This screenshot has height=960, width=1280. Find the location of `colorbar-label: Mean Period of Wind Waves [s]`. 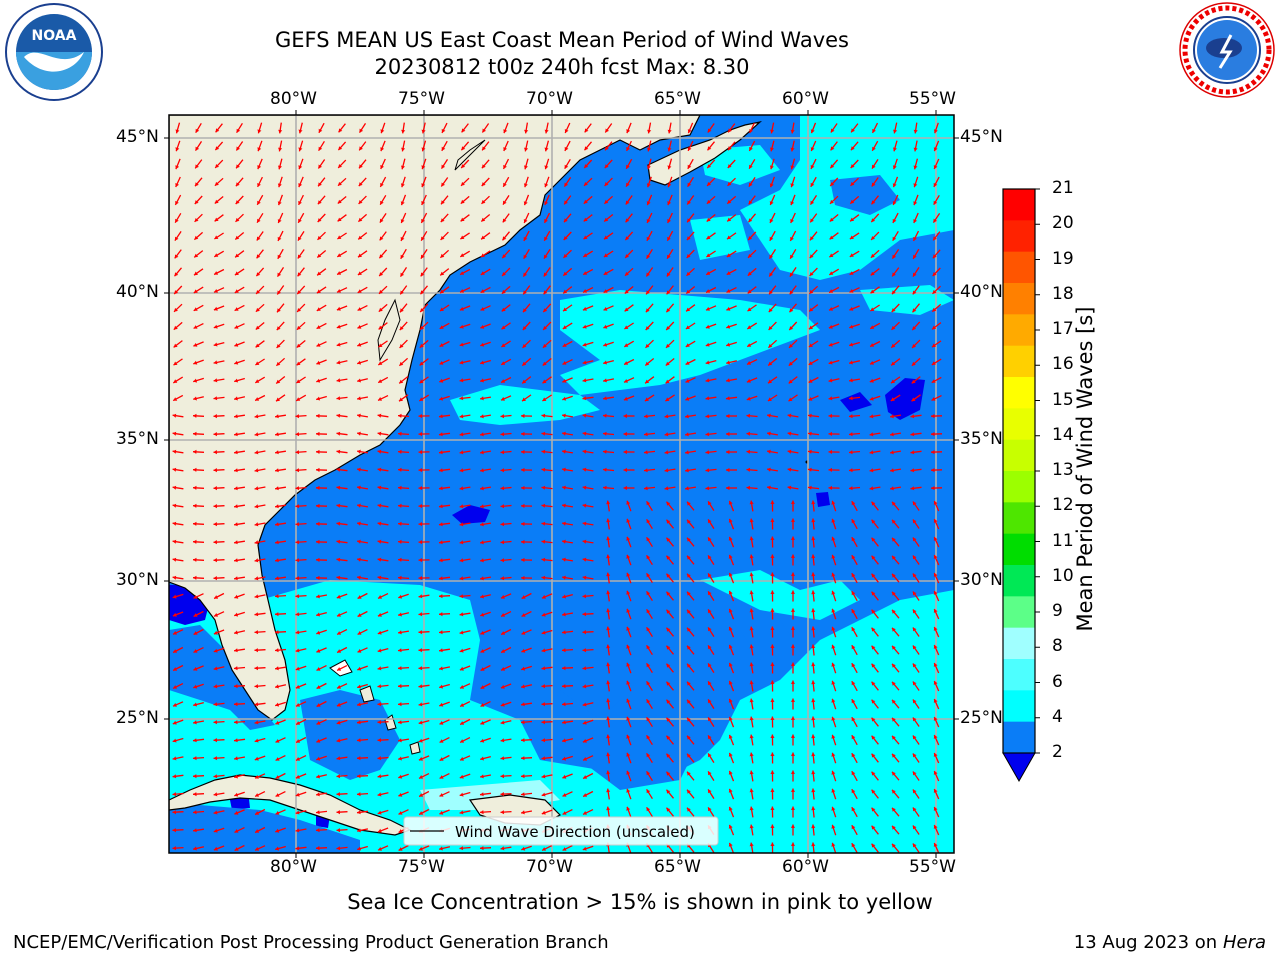

colorbar-label: Mean Period of Wind Waves [s] is located at coordinates (1085, 469).